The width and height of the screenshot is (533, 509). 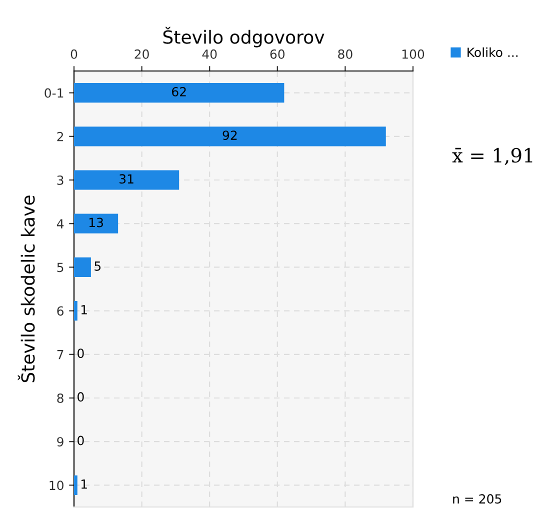 I want to click on y-axis-title: Število skodelic kave, so click(x=26, y=289).